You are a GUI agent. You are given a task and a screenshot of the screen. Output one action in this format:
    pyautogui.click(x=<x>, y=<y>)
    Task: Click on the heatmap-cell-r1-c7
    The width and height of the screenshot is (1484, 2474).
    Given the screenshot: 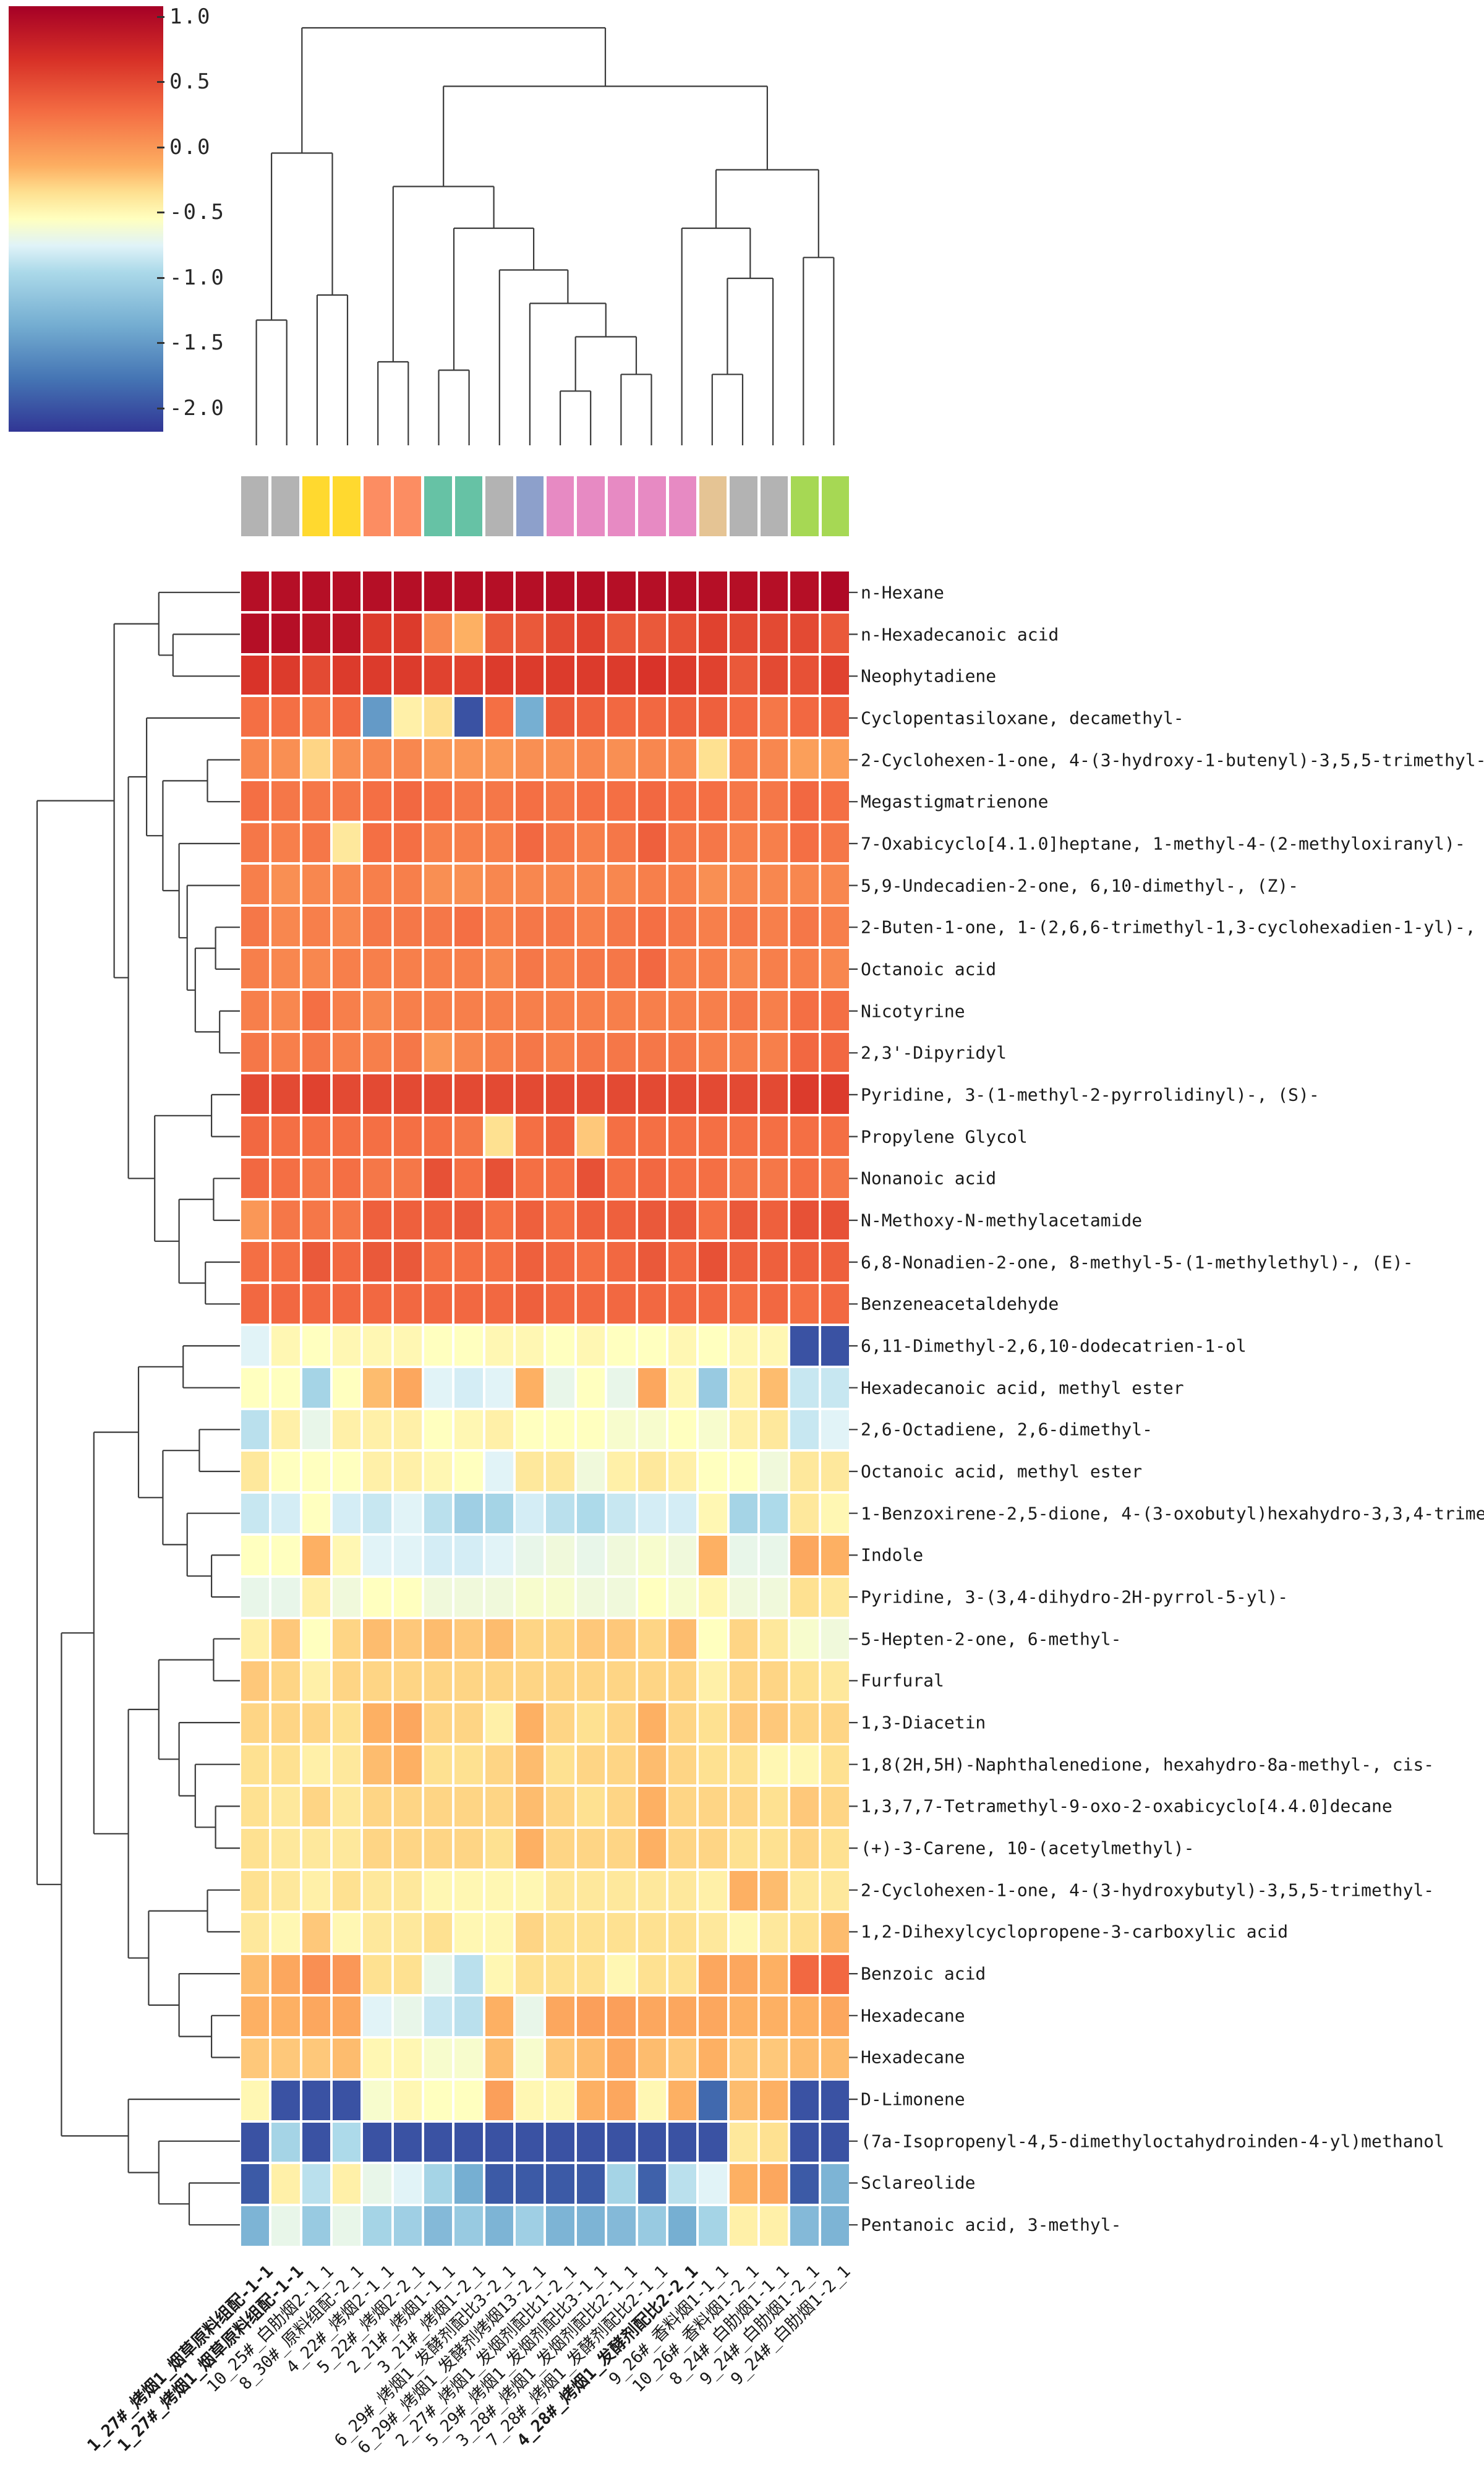 What is the action you would take?
    pyautogui.click(x=438, y=591)
    